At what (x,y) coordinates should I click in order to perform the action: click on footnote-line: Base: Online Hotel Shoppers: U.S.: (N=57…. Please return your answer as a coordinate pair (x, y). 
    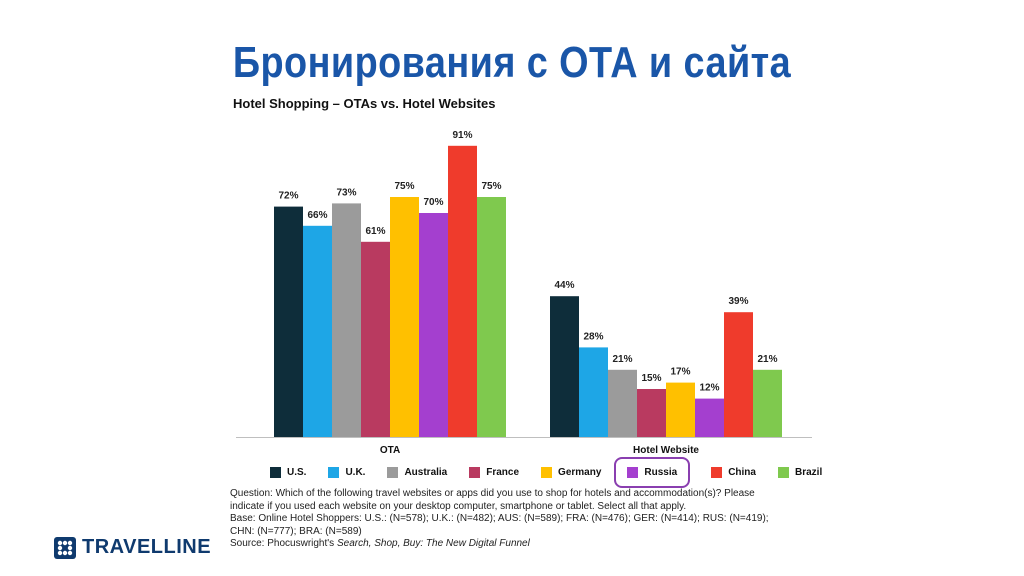
    Looking at the image, I should click on (499, 518).